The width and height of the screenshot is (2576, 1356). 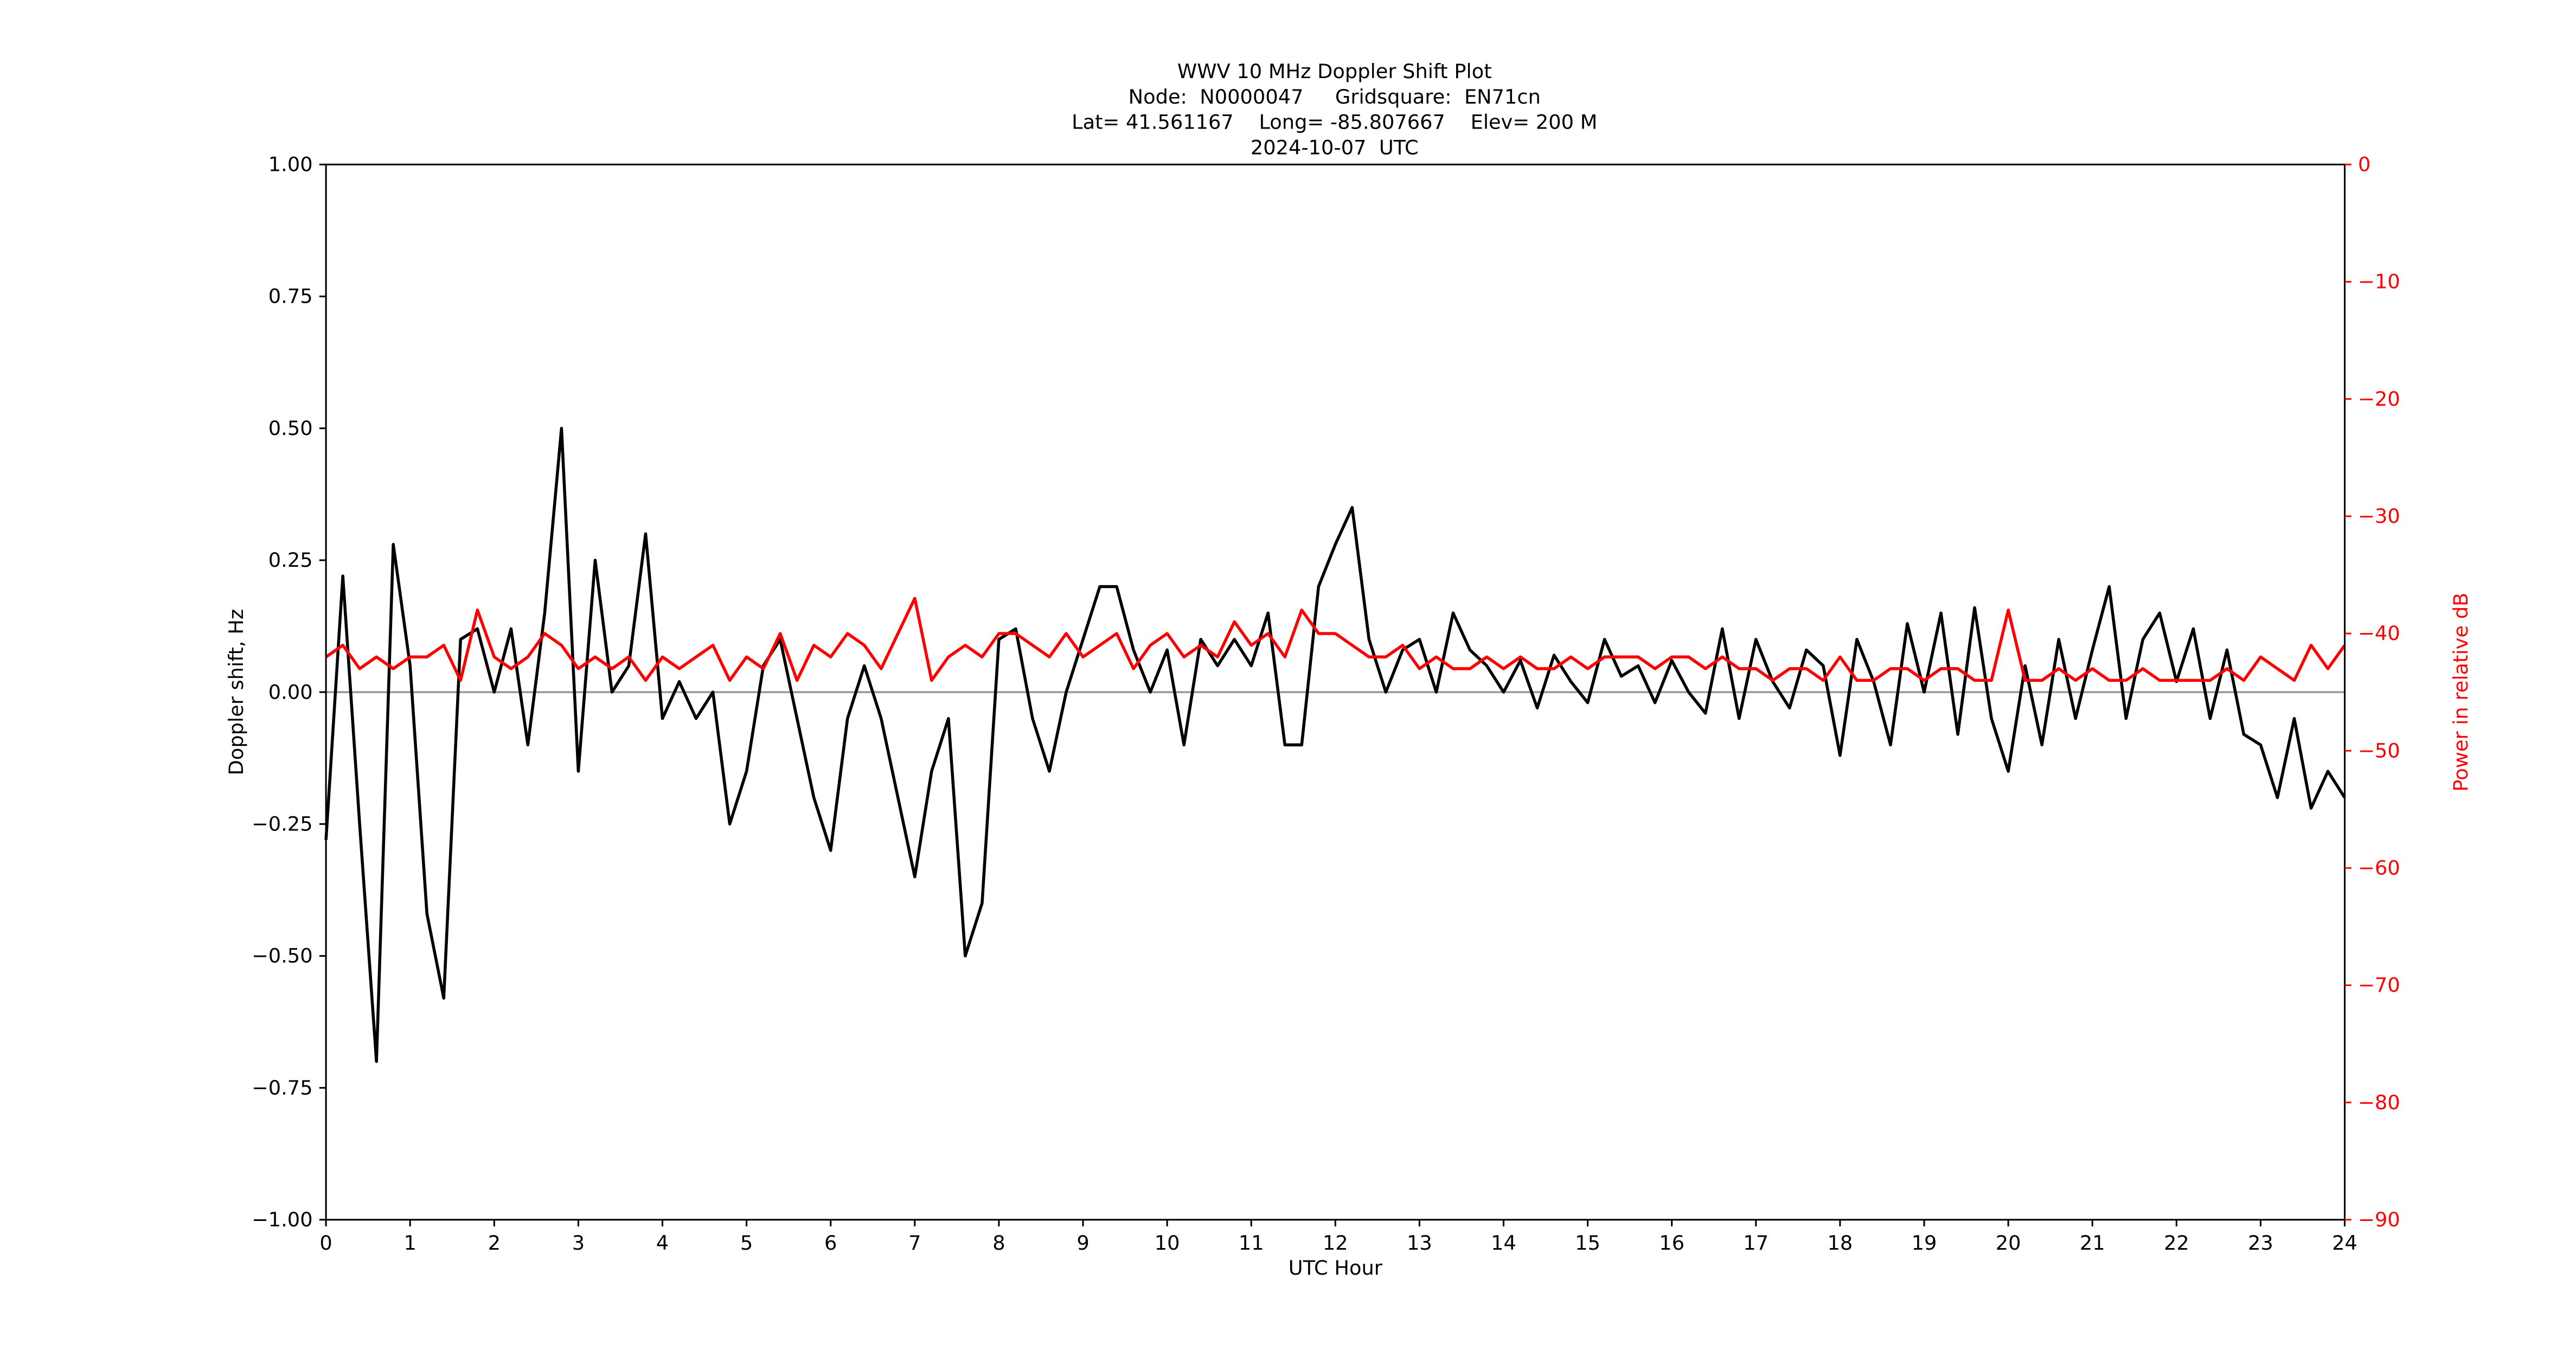 I want to click on x-tick-label: 18, so click(x=1840, y=1243).